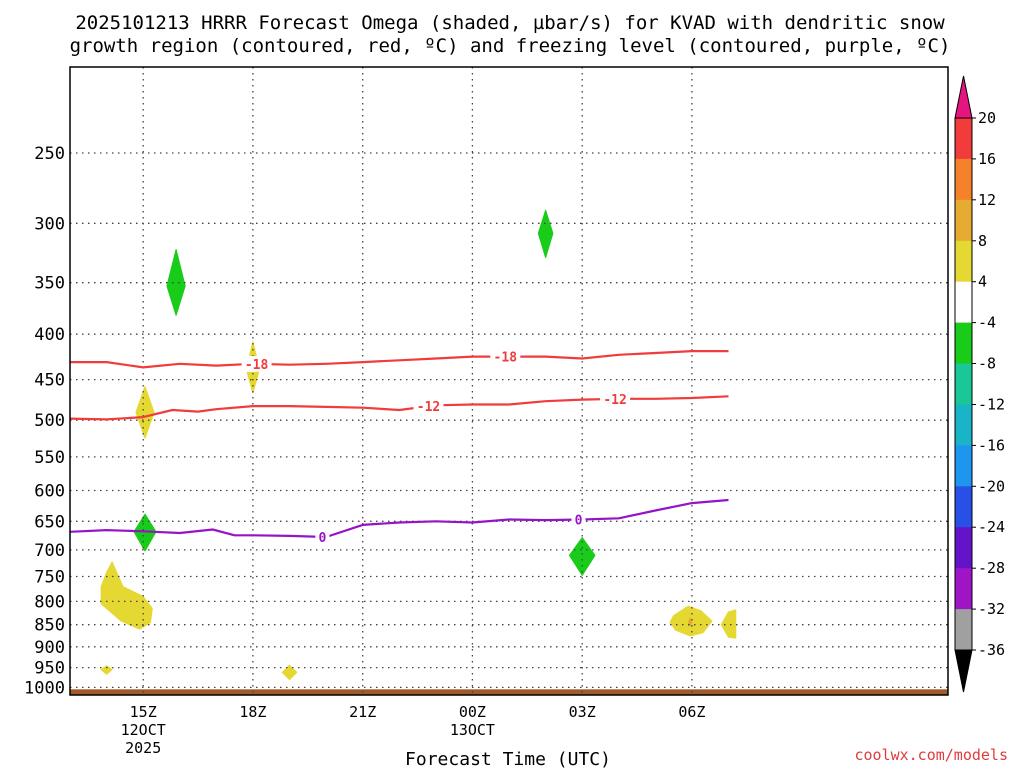 The image size is (1024, 768). What do you see at coordinates (691, 712) in the screenshot?
I see `x-tick-label-30-0: 06Z` at bounding box center [691, 712].